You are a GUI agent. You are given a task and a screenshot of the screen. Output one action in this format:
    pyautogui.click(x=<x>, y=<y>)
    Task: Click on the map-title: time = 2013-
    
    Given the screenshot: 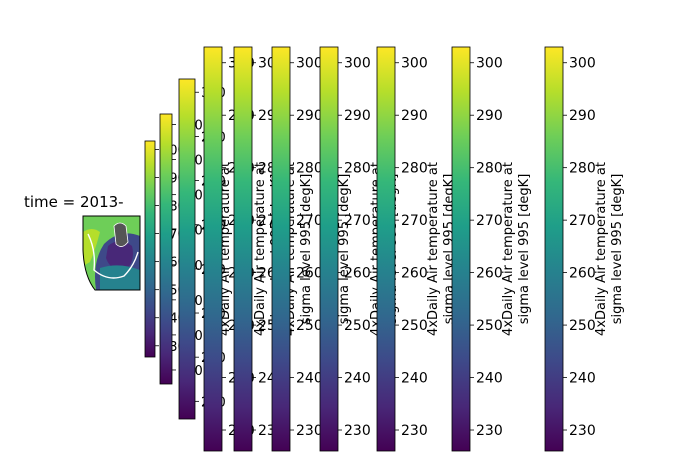 What is the action you would take?
    pyautogui.click(x=74, y=202)
    